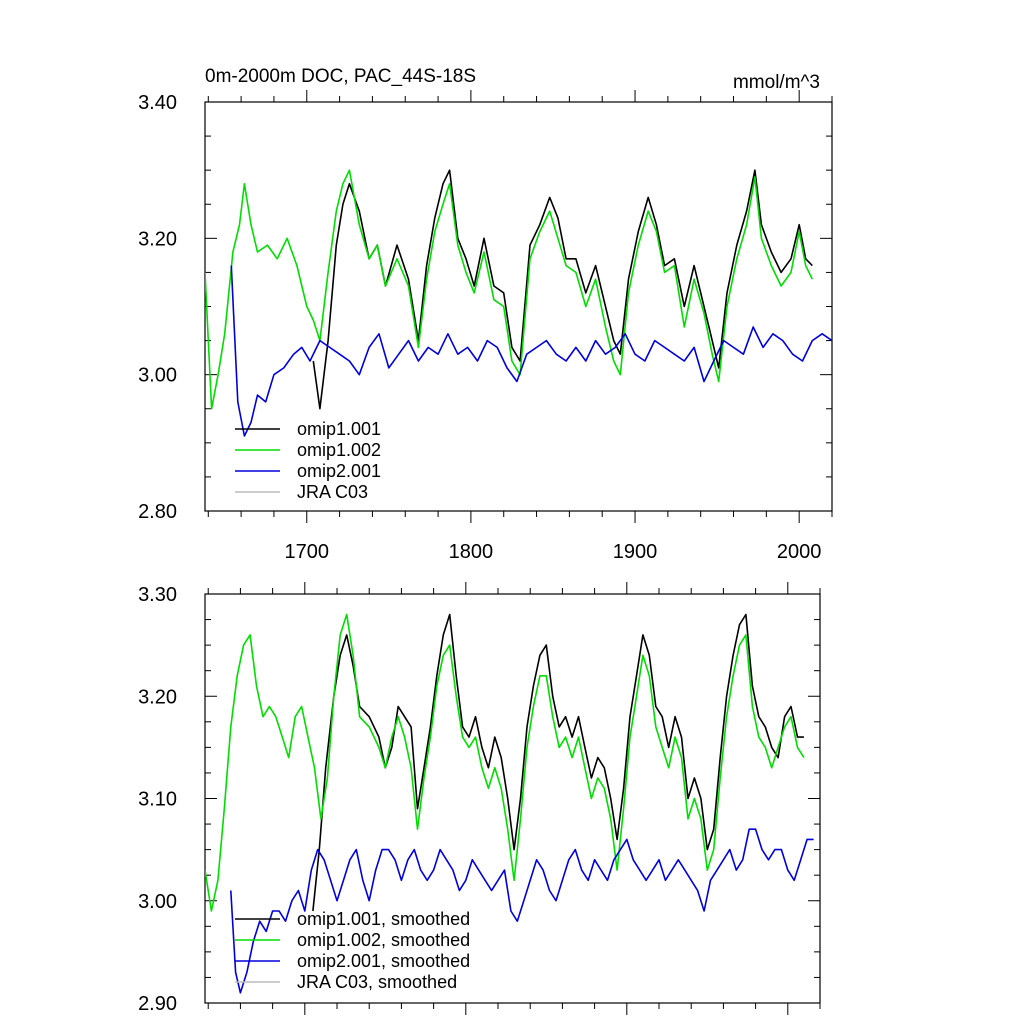  Describe the element at coordinates (635, 552) in the screenshot. I see `x-tick-label: 1900` at that location.